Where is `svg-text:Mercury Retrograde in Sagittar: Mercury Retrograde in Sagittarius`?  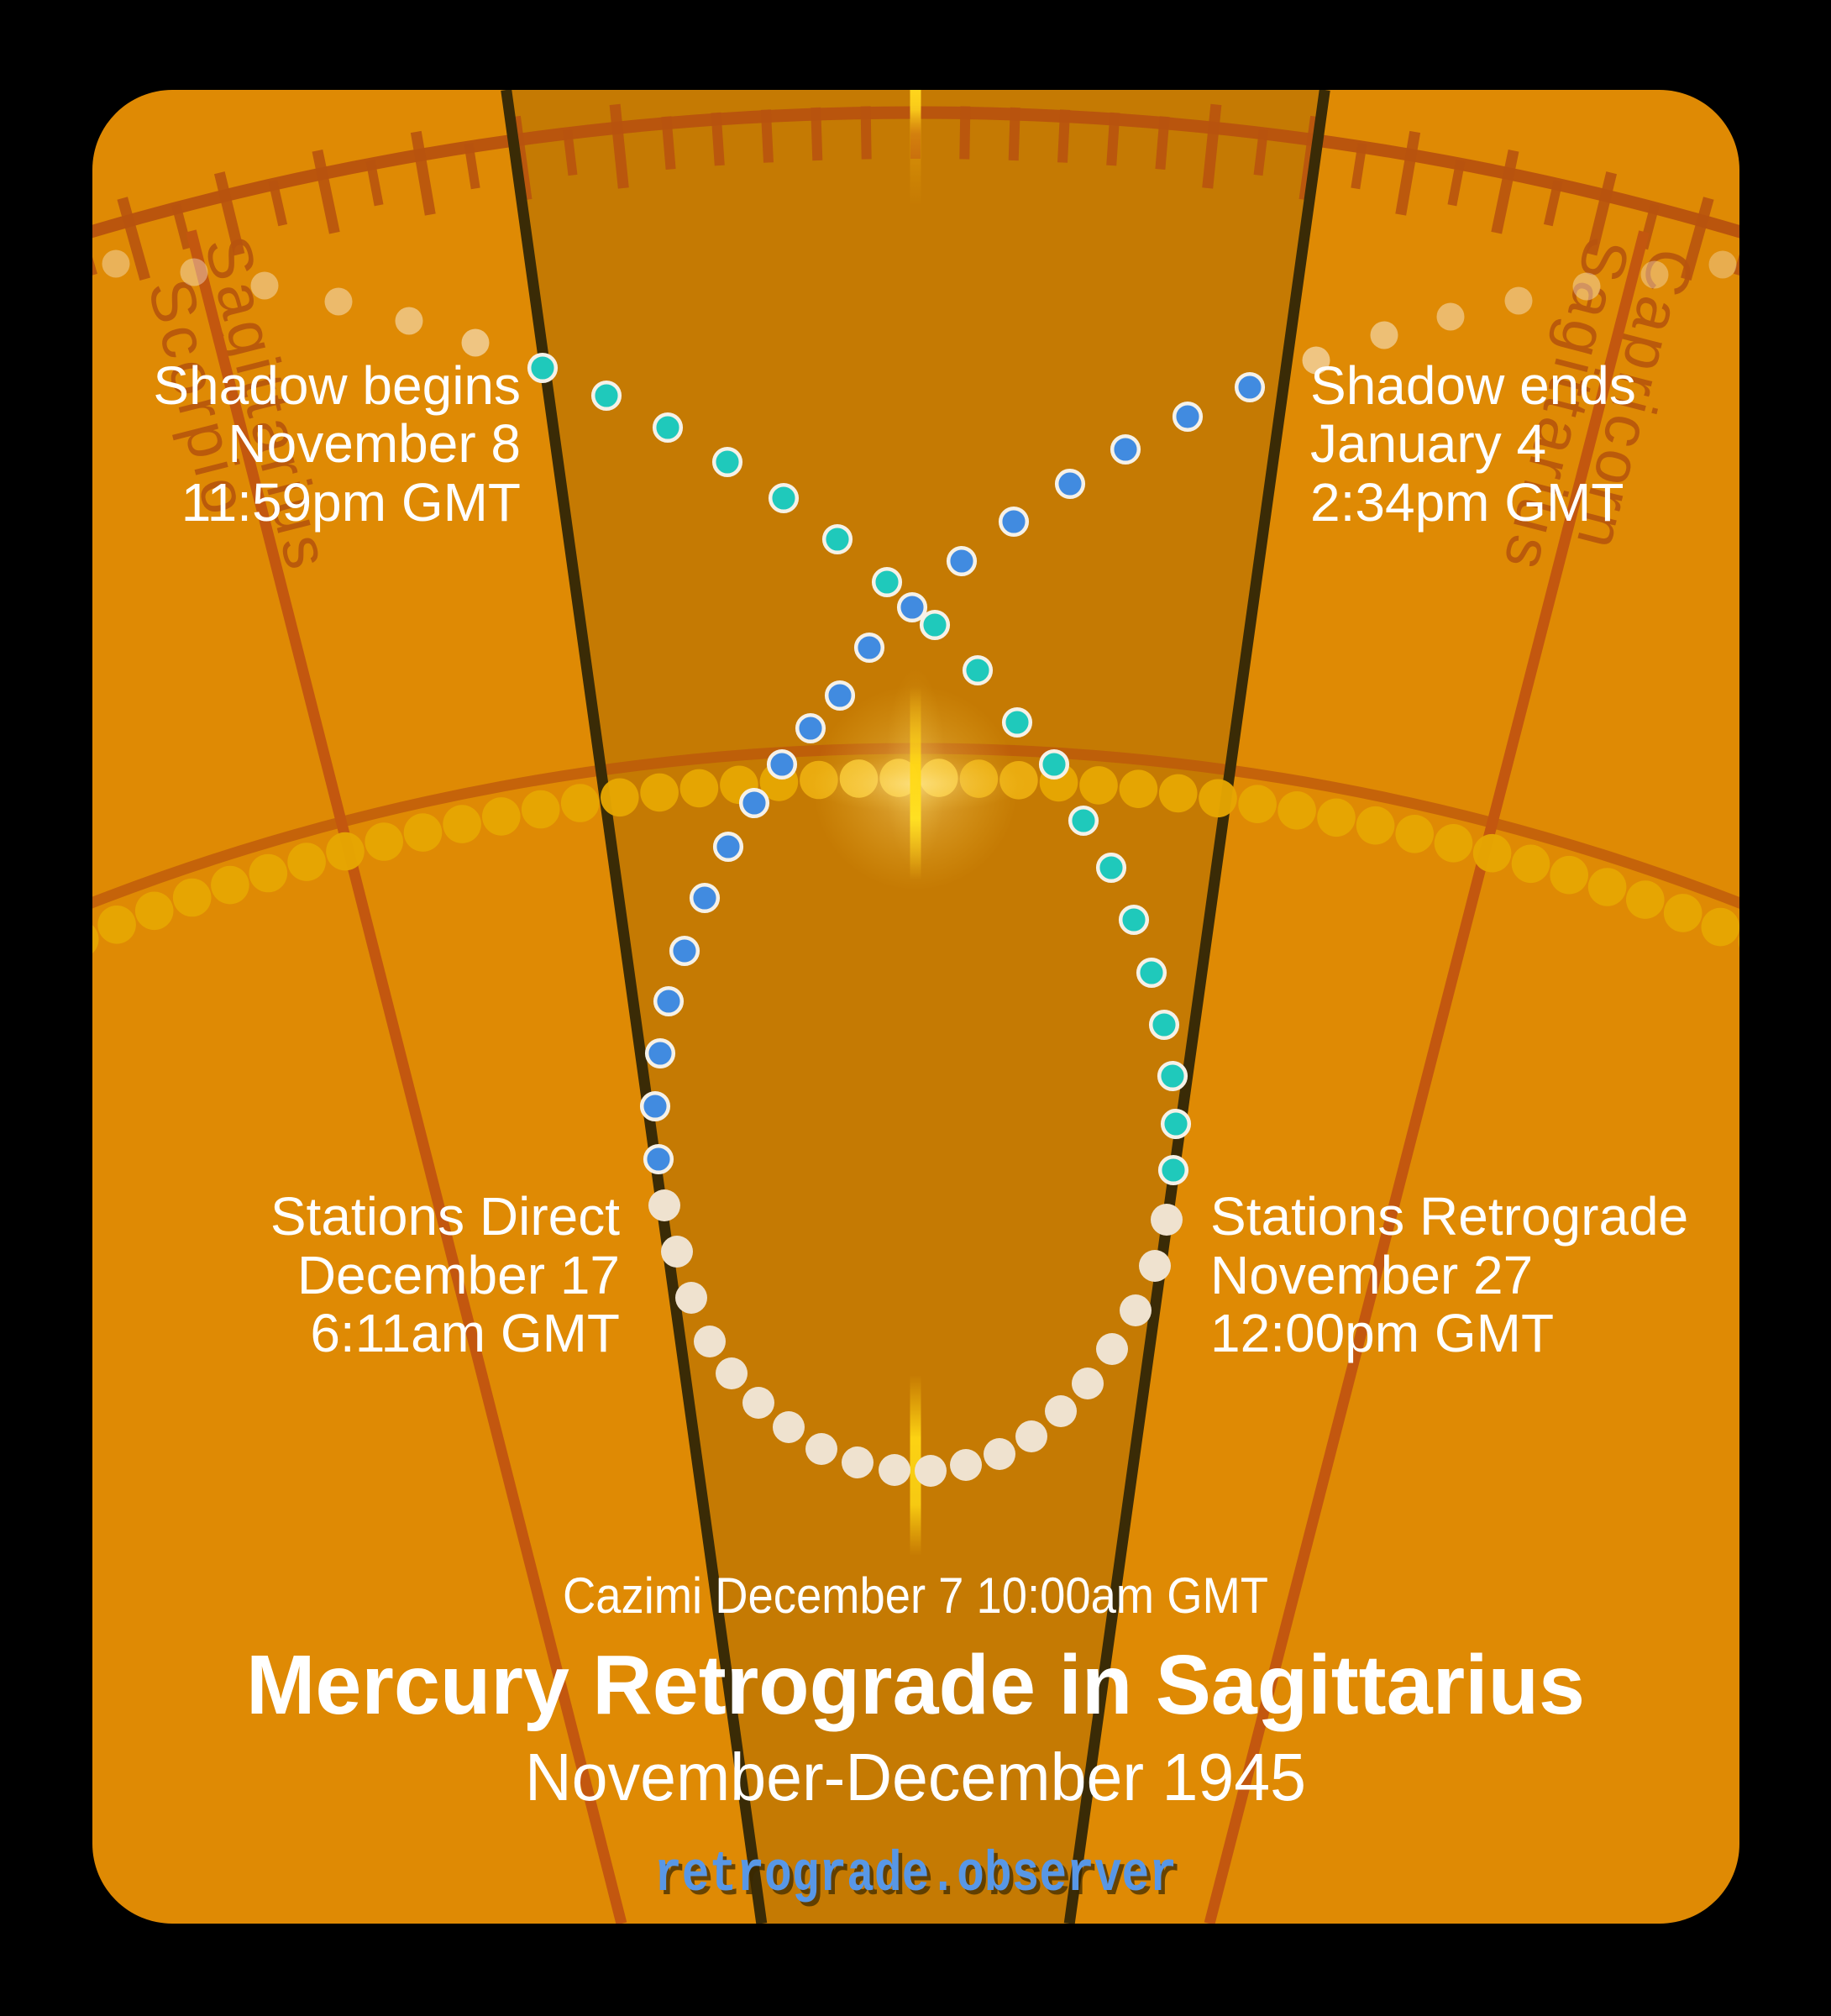 svg-text:Mercury Retrograde in Sagittar: Mercury Retrograde in Sagittarius is located at coordinates (915, 1685).